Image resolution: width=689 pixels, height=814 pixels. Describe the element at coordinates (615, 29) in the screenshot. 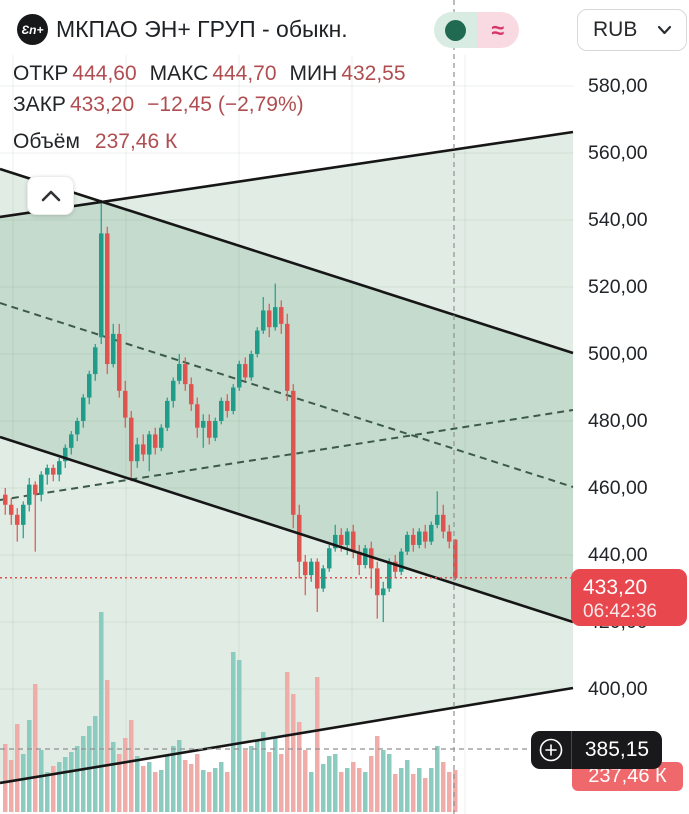

I see `currency-value: RUB` at that location.